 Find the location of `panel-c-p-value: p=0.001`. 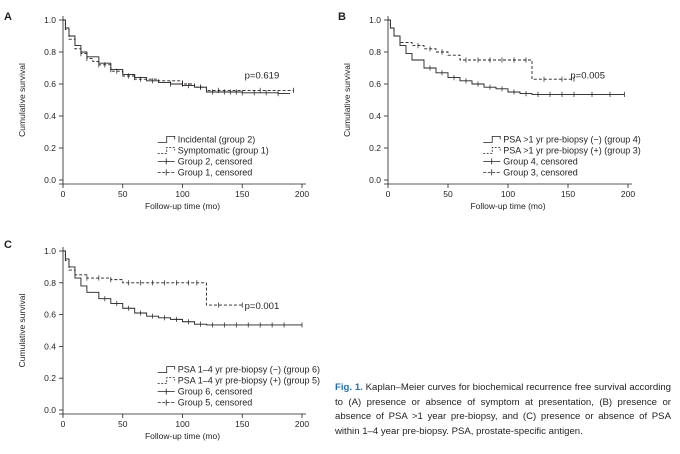

panel-c-p-value: p=0.001 is located at coordinates (262, 306).